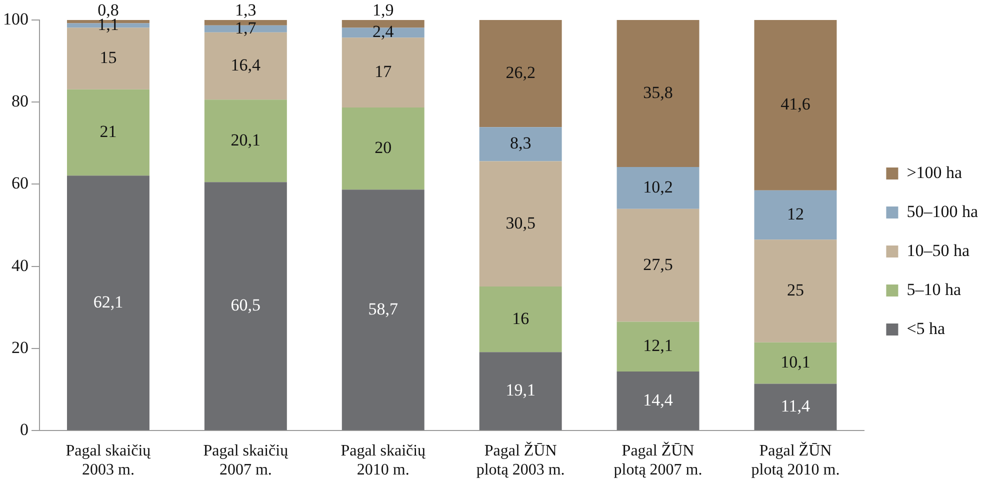 This screenshot has height=483, width=998. I want to click on data-label: 20,1, so click(245, 140).